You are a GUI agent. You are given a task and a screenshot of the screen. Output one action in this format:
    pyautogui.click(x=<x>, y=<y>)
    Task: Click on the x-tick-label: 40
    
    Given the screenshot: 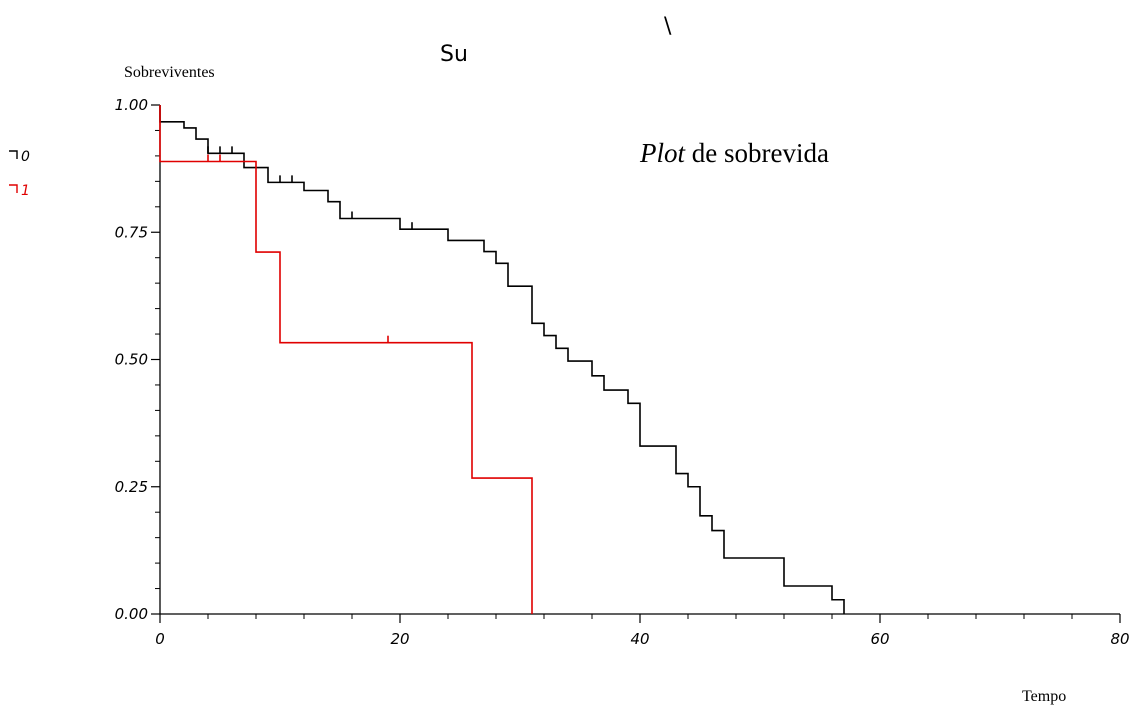 What is the action you would take?
    pyautogui.click(x=639, y=639)
    